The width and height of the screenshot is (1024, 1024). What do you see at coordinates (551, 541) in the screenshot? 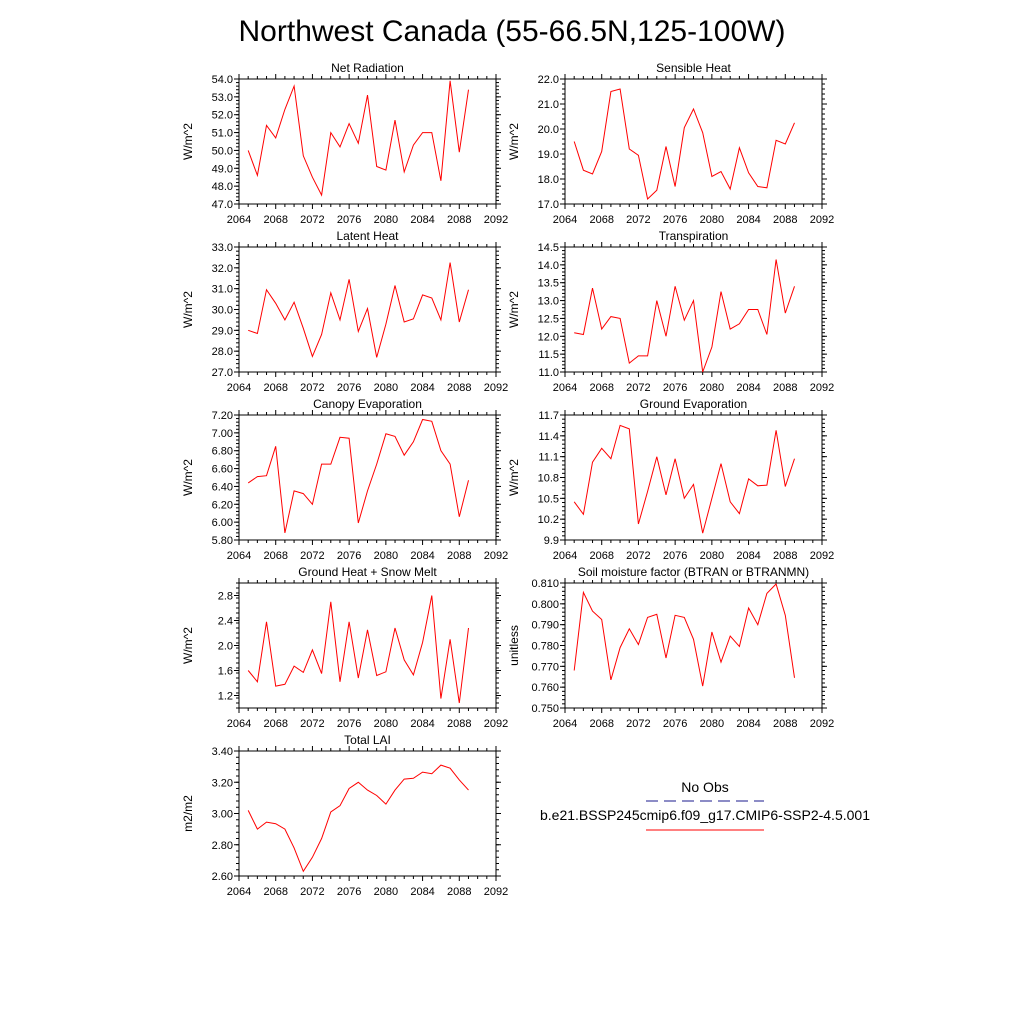
I see `y-tick-label: 9.9` at bounding box center [551, 541].